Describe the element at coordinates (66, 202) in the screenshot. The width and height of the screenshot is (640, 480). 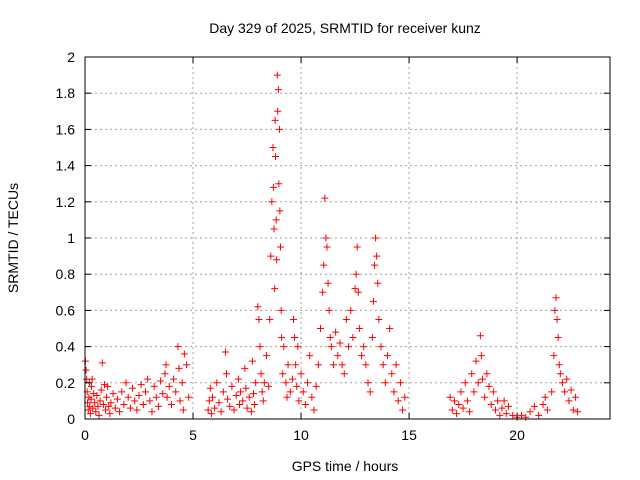
I see `y-tick-label: 1.2` at that location.